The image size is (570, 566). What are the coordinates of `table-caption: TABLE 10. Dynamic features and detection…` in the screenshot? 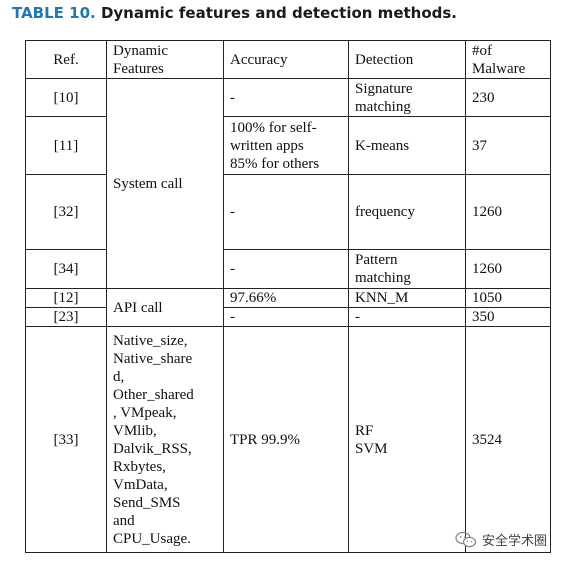 It's located at (234, 13).